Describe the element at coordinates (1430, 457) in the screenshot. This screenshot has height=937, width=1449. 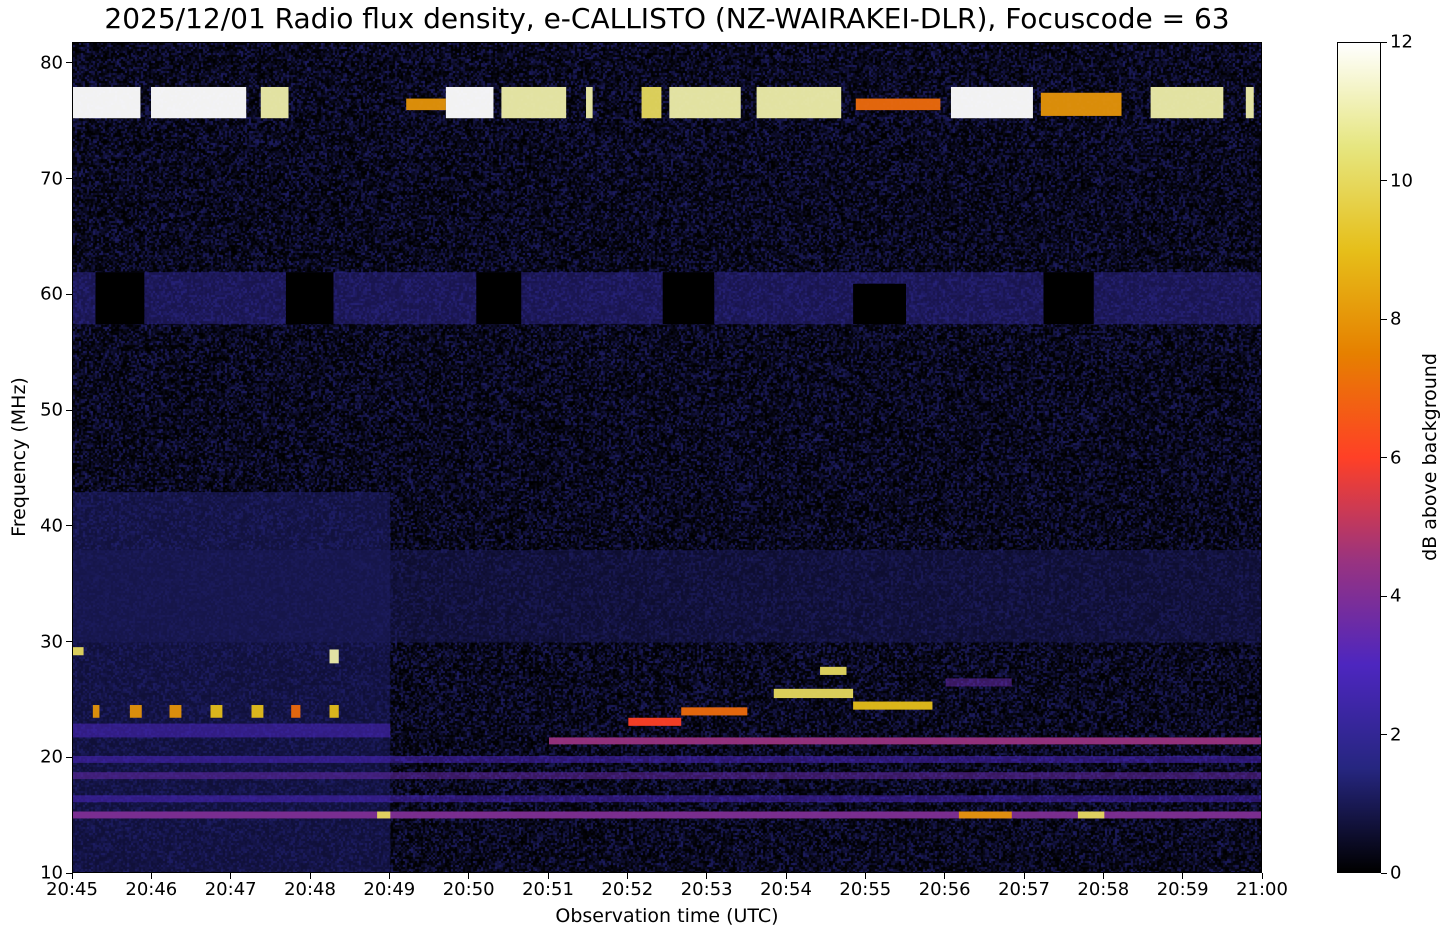
I see `colorbar-label: dB above background` at that location.